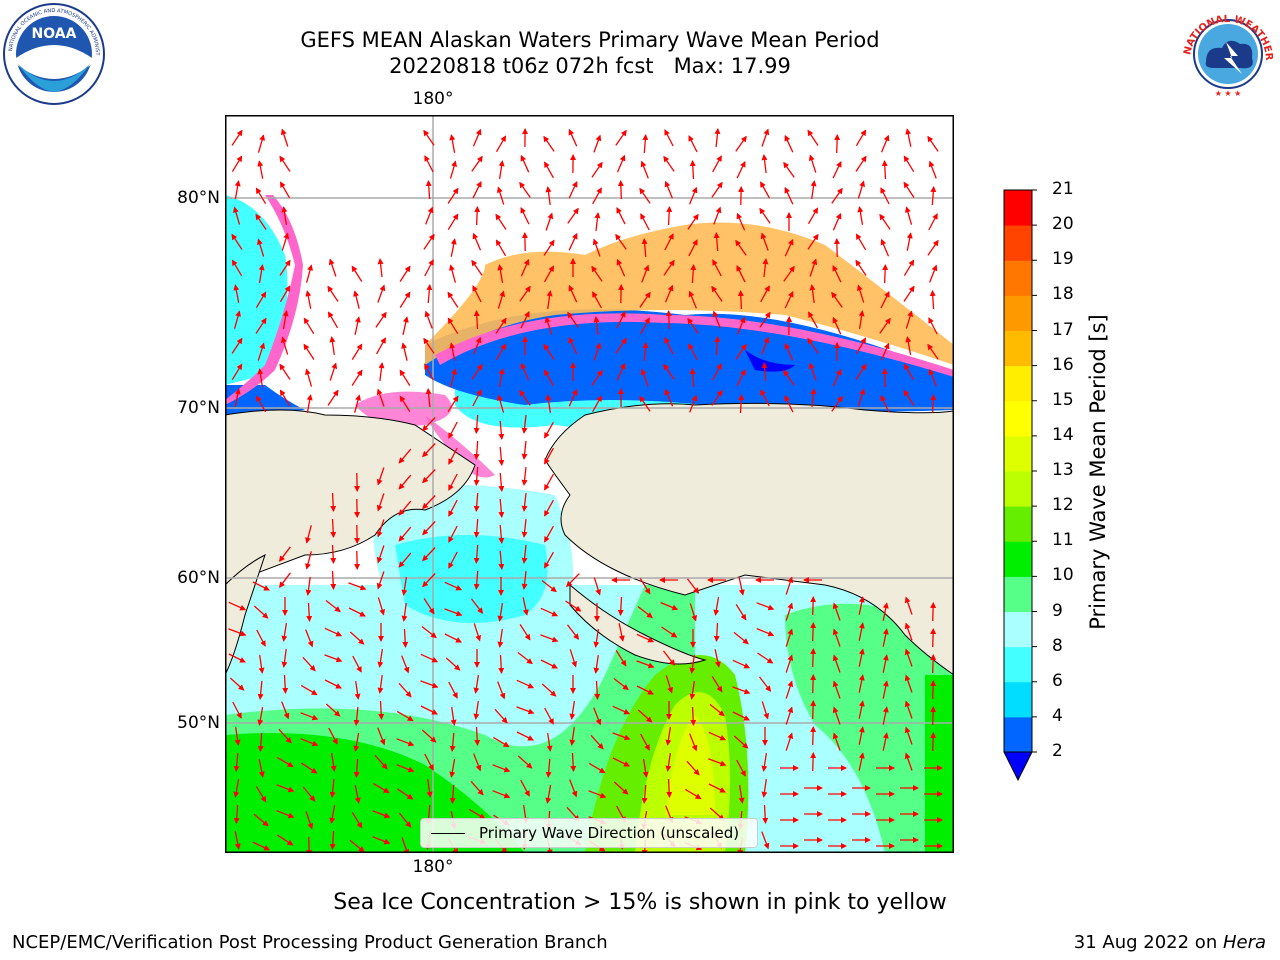 The image size is (1280, 960). I want to click on colorbar-tick-label: 9, so click(1057, 610).